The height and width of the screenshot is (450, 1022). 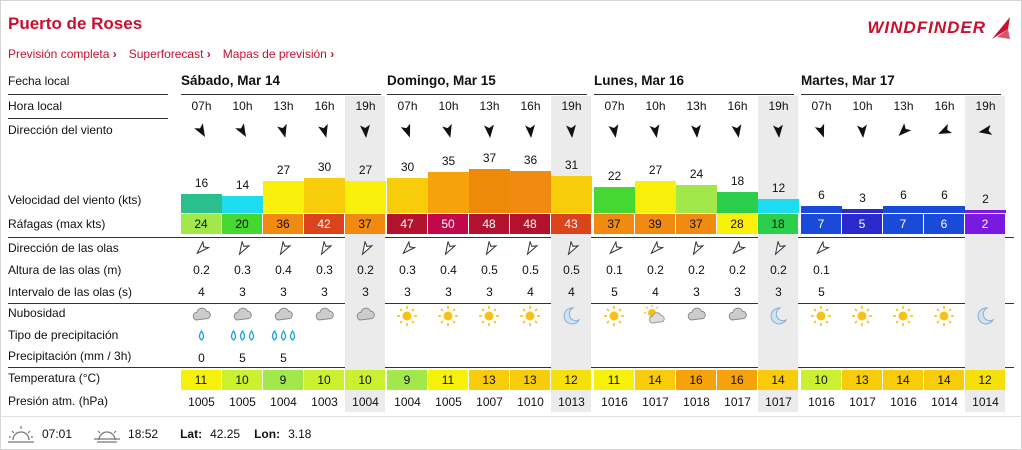 I want to click on sunrise-time: 07:01, so click(x=57, y=433).